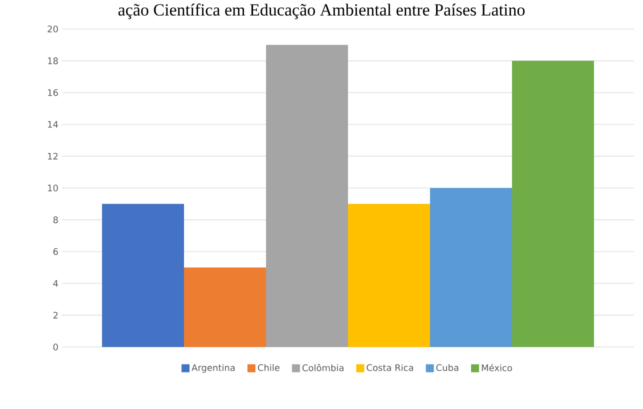 The image size is (643, 409). What do you see at coordinates (55, 315) in the screenshot?
I see `y-tick-label: 2` at bounding box center [55, 315].